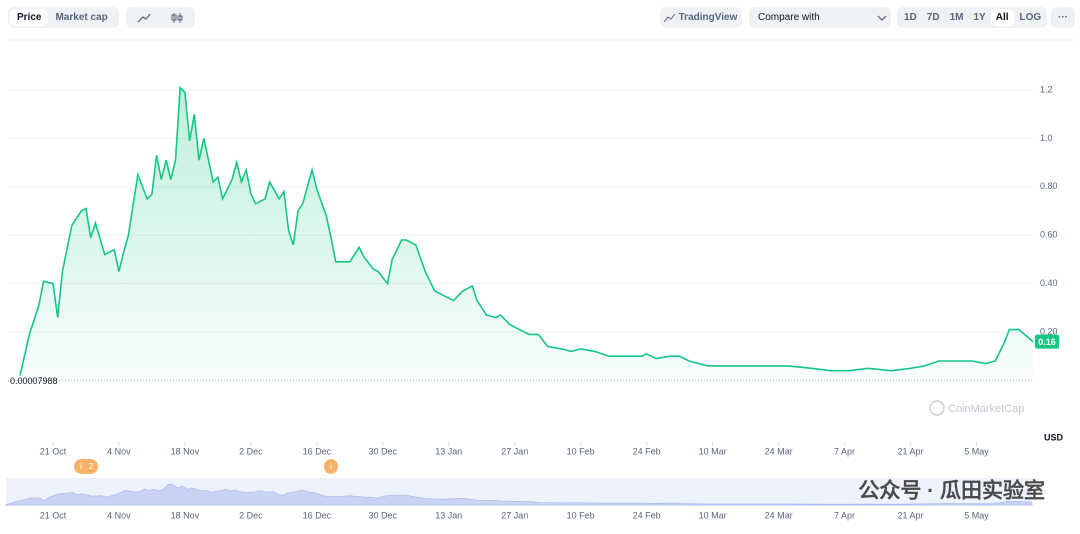  Describe the element at coordinates (185, 451) in the screenshot. I see `x-tick-label: 18 Nov` at that location.